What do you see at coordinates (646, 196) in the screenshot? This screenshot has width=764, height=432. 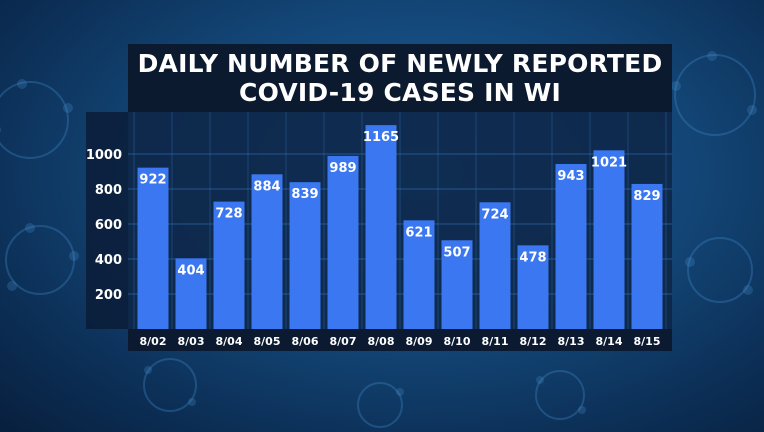 I see `data-label-8/15: 829` at bounding box center [646, 196].